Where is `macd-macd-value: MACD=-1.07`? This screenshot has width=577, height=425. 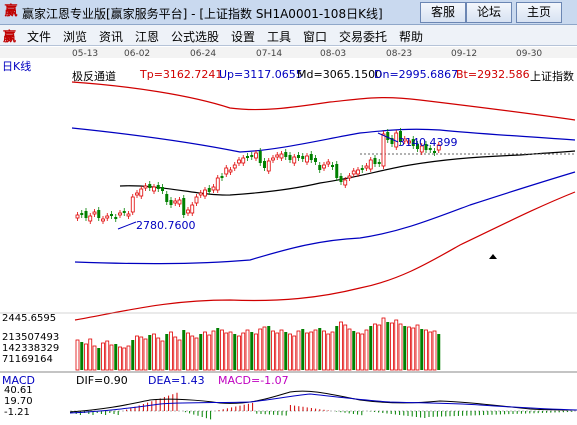 macd-macd-value: MACD=-1.07 is located at coordinates (253, 380).